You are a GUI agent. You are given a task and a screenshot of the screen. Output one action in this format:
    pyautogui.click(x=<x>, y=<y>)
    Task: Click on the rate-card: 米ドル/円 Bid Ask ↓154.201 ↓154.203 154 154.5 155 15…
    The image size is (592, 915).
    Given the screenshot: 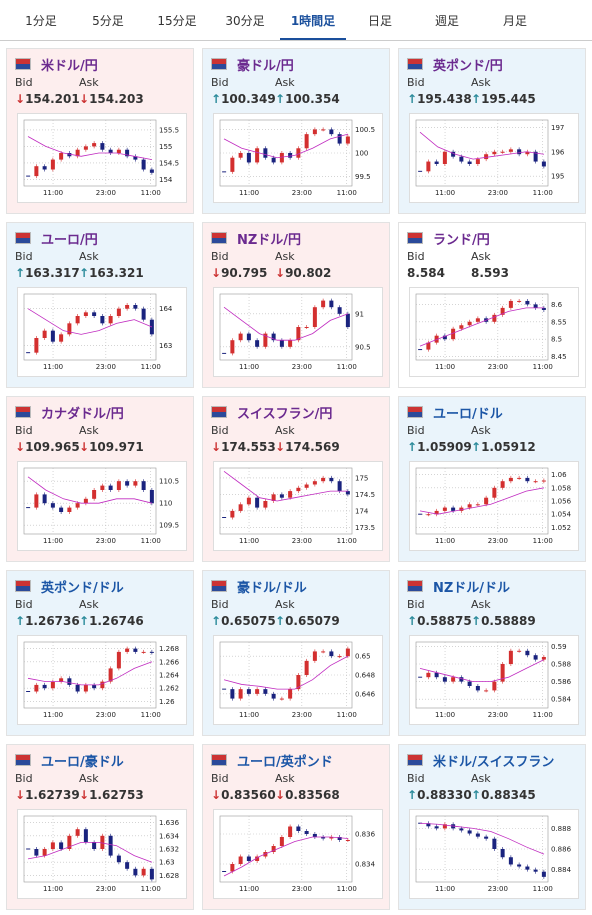 What is the action you would take?
    pyautogui.click(x=100, y=131)
    